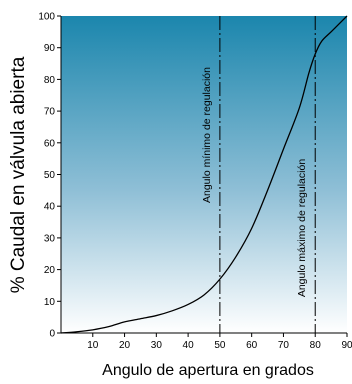 This screenshot has width=352, height=384. What do you see at coordinates (346, 345) in the screenshot?
I see `x-tick-label: 90` at bounding box center [346, 345].